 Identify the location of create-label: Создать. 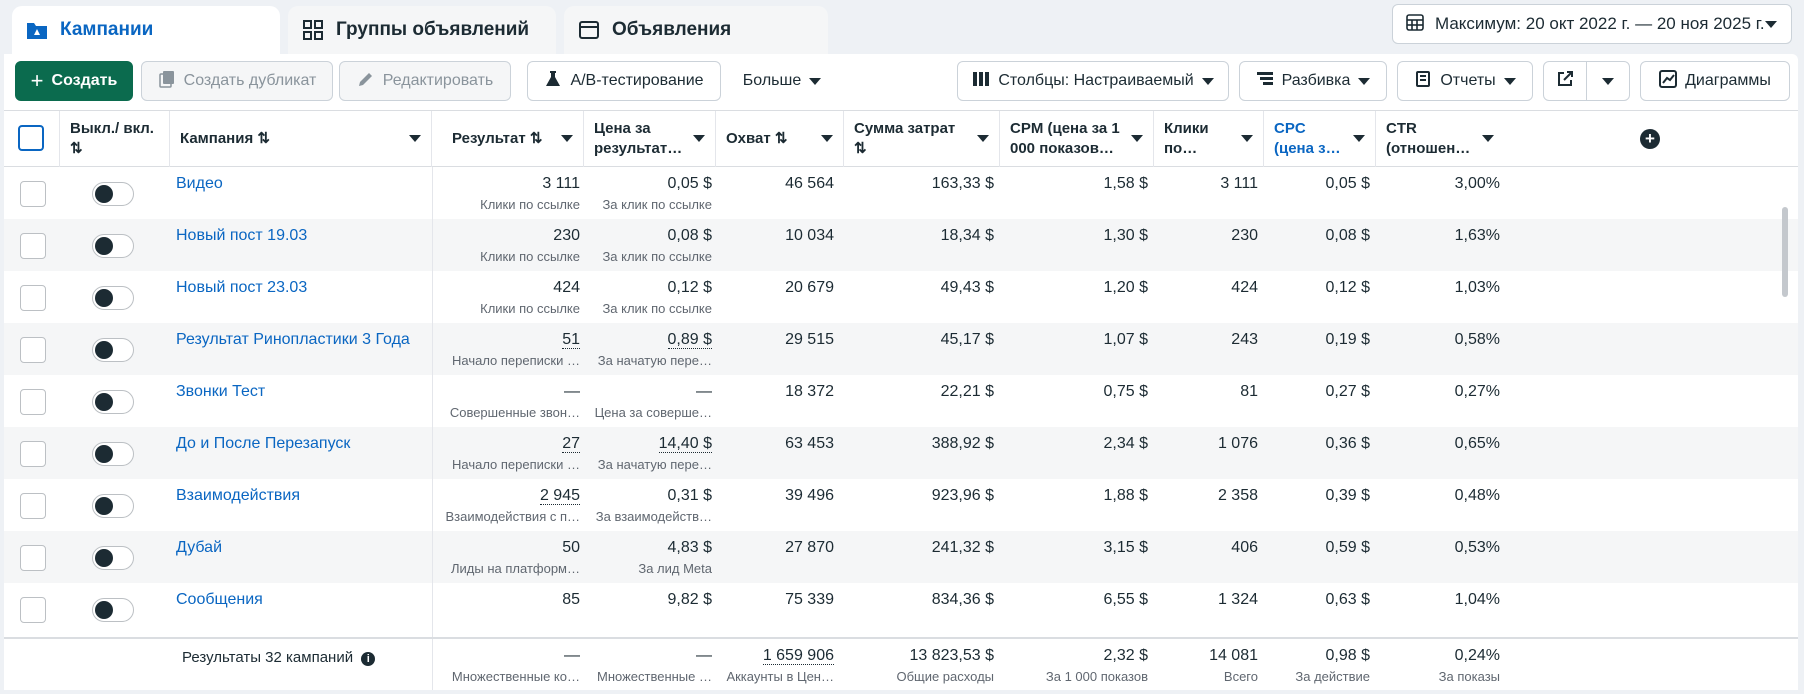
(84, 80).